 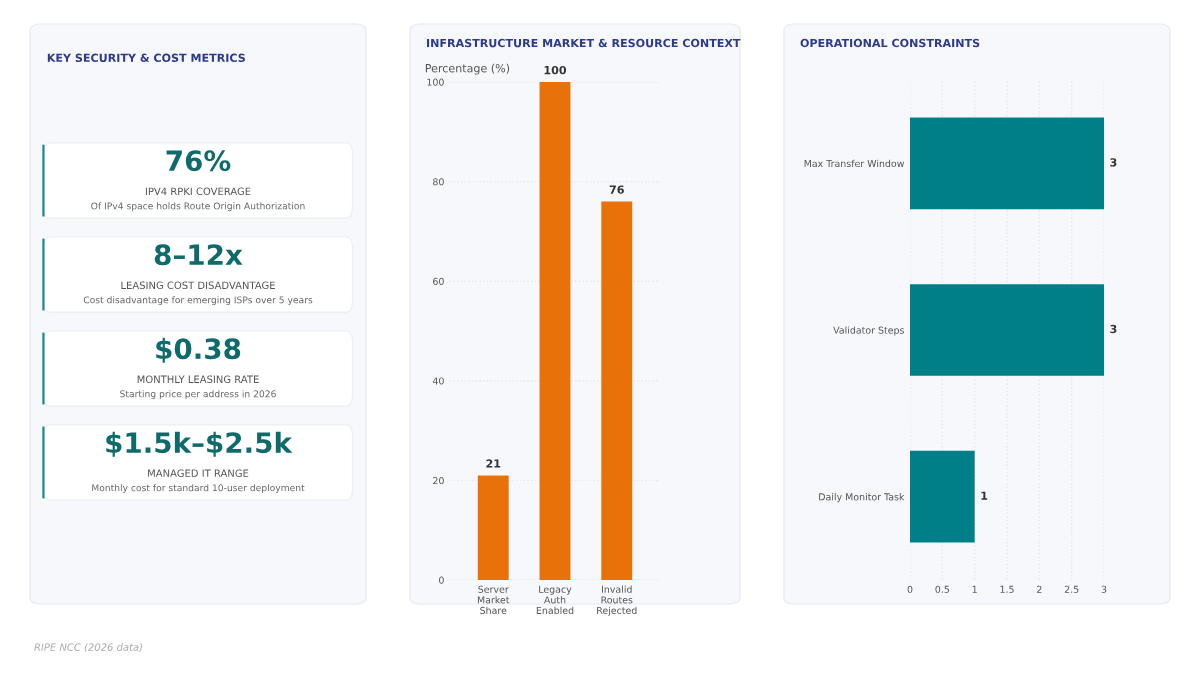 What do you see at coordinates (199, 444) in the screenshot?
I see `text: $1.5k–$2.5k` at bounding box center [199, 444].